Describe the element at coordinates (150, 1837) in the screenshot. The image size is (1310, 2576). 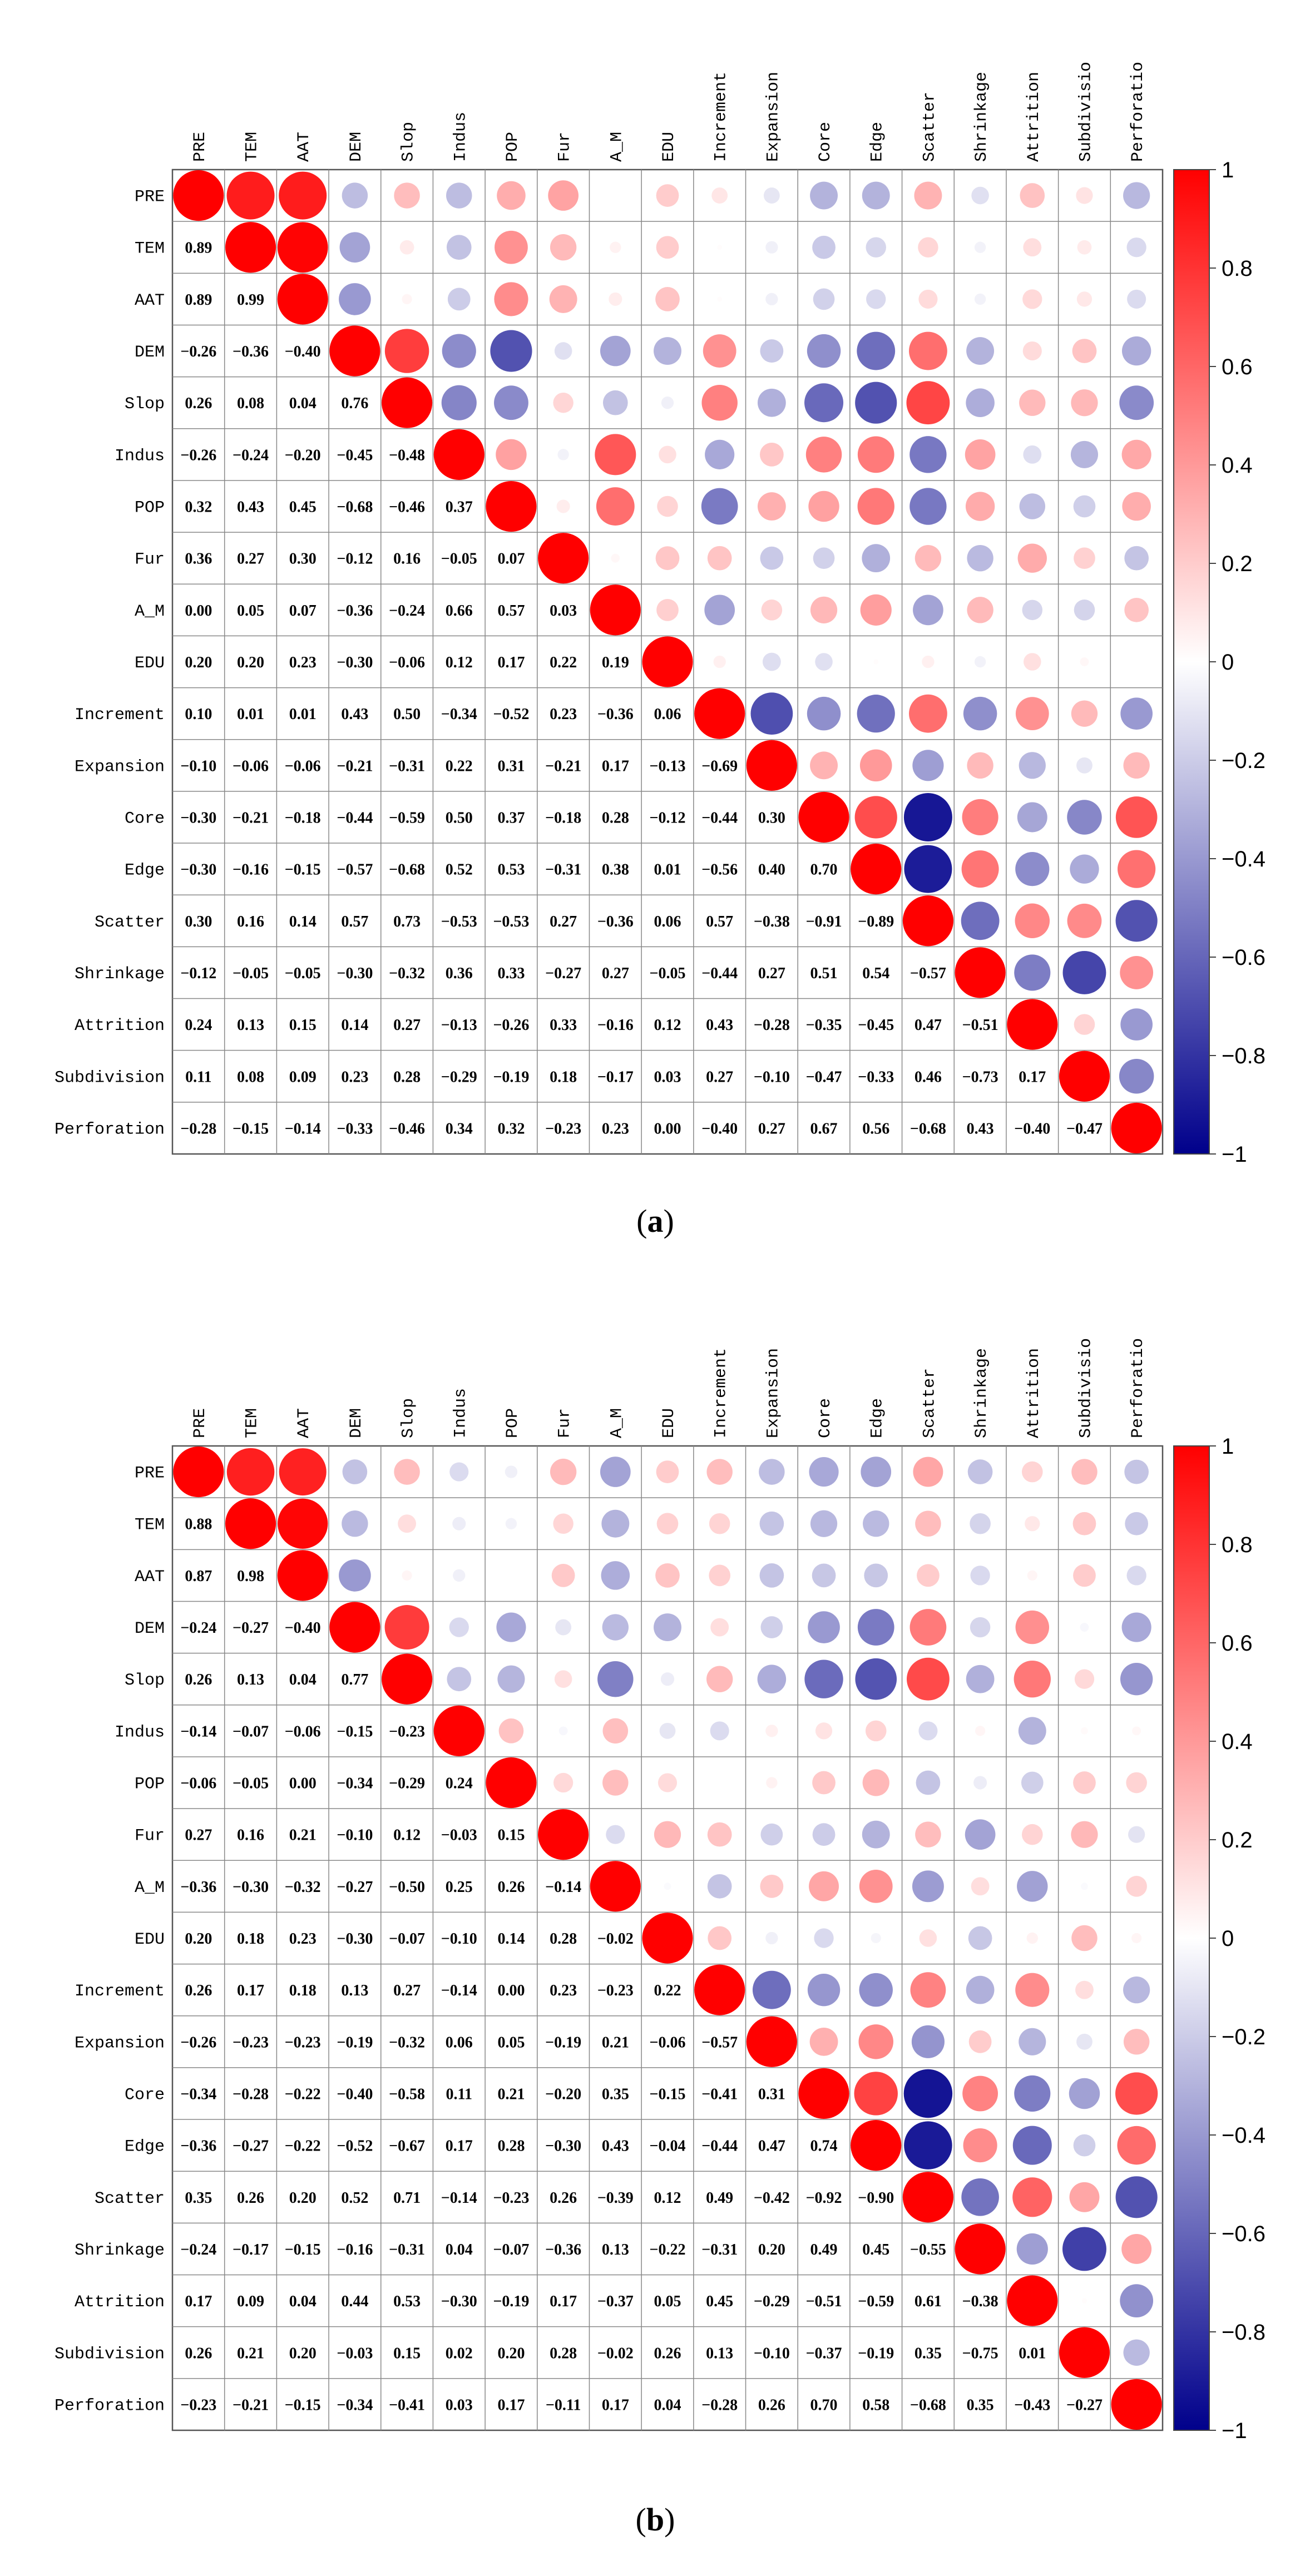
I see `row-label-Fur: Fur` at that location.